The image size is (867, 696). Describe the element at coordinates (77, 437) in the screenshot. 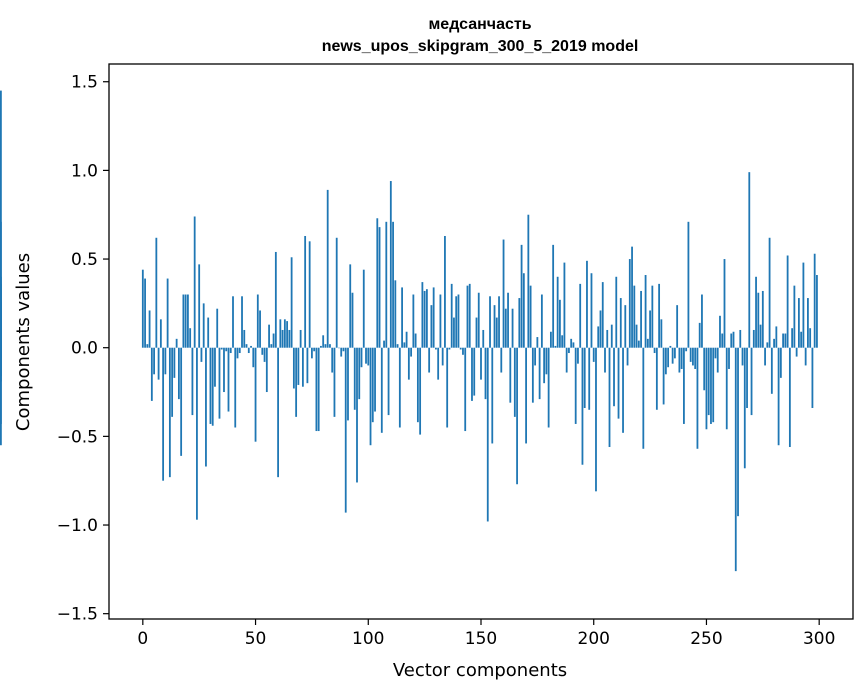

I see `y-tick-label: −0.5` at that location.